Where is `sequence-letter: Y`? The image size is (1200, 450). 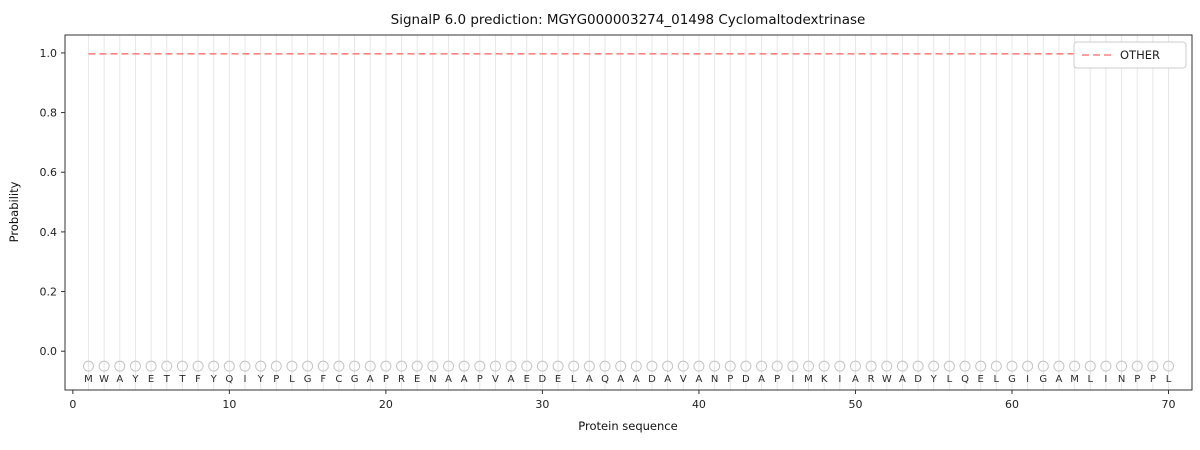 sequence-letter: Y is located at coordinates (261, 379).